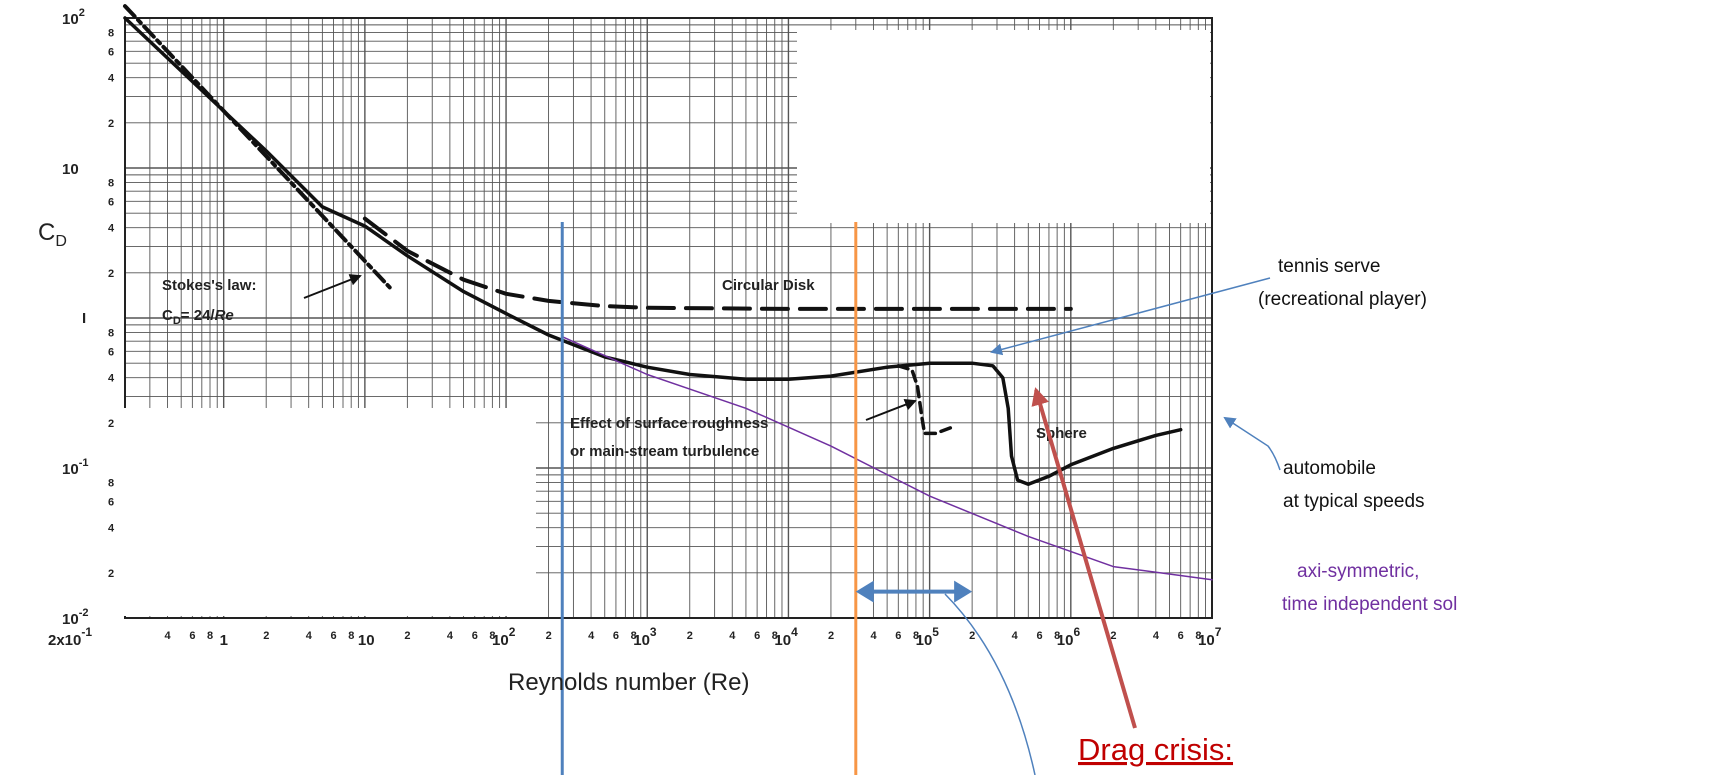 This screenshot has height=775, width=1725. I want to click on x-tick-label-decade: 10³, so click(645, 637).